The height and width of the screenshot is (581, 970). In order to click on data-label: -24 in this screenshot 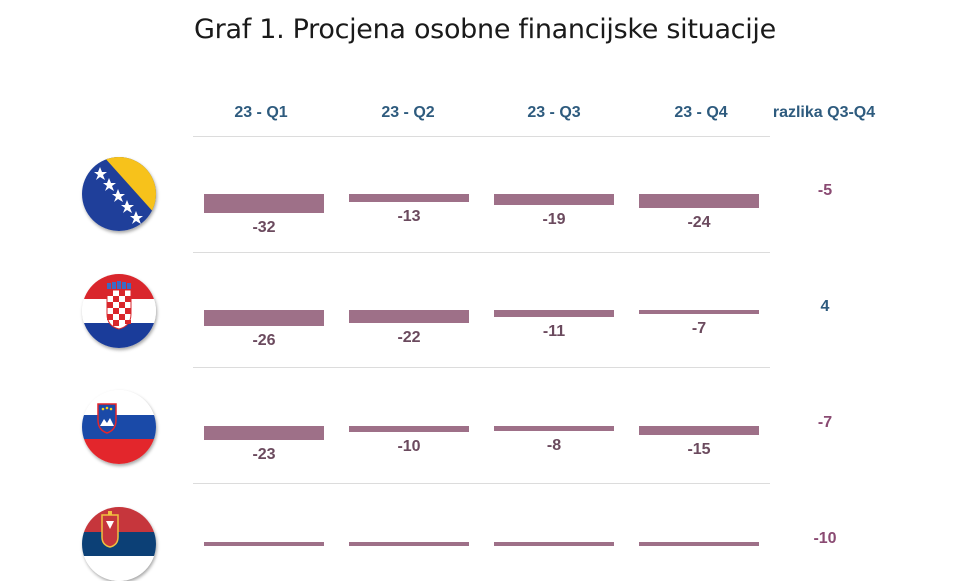, I will do `click(699, 223)`.